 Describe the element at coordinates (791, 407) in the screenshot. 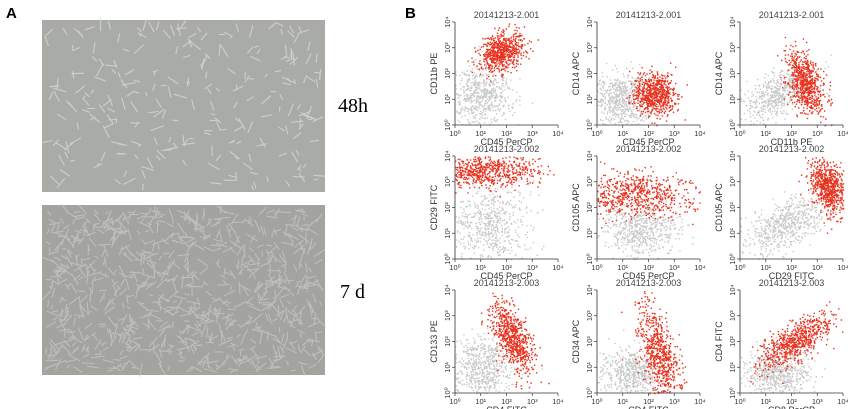

I see `x-axis-label: CD8 PerCP` at that location.